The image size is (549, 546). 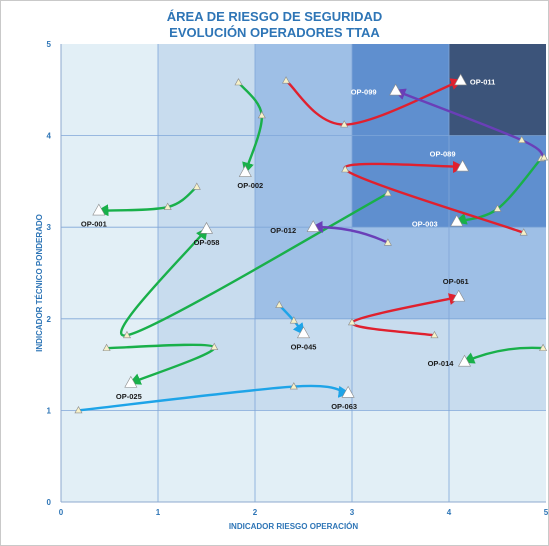 What do you see at coordinates (274, 16) in the screenshot?
I see `chart-title: ÁREA DE RIESGO DE SEGURIDAD` at bounding box center [274, 16].